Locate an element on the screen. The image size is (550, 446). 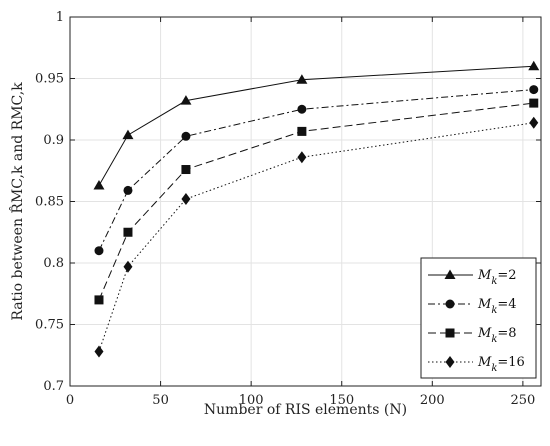
legend-label: Mk=16 is located at coordinates (501, 364).